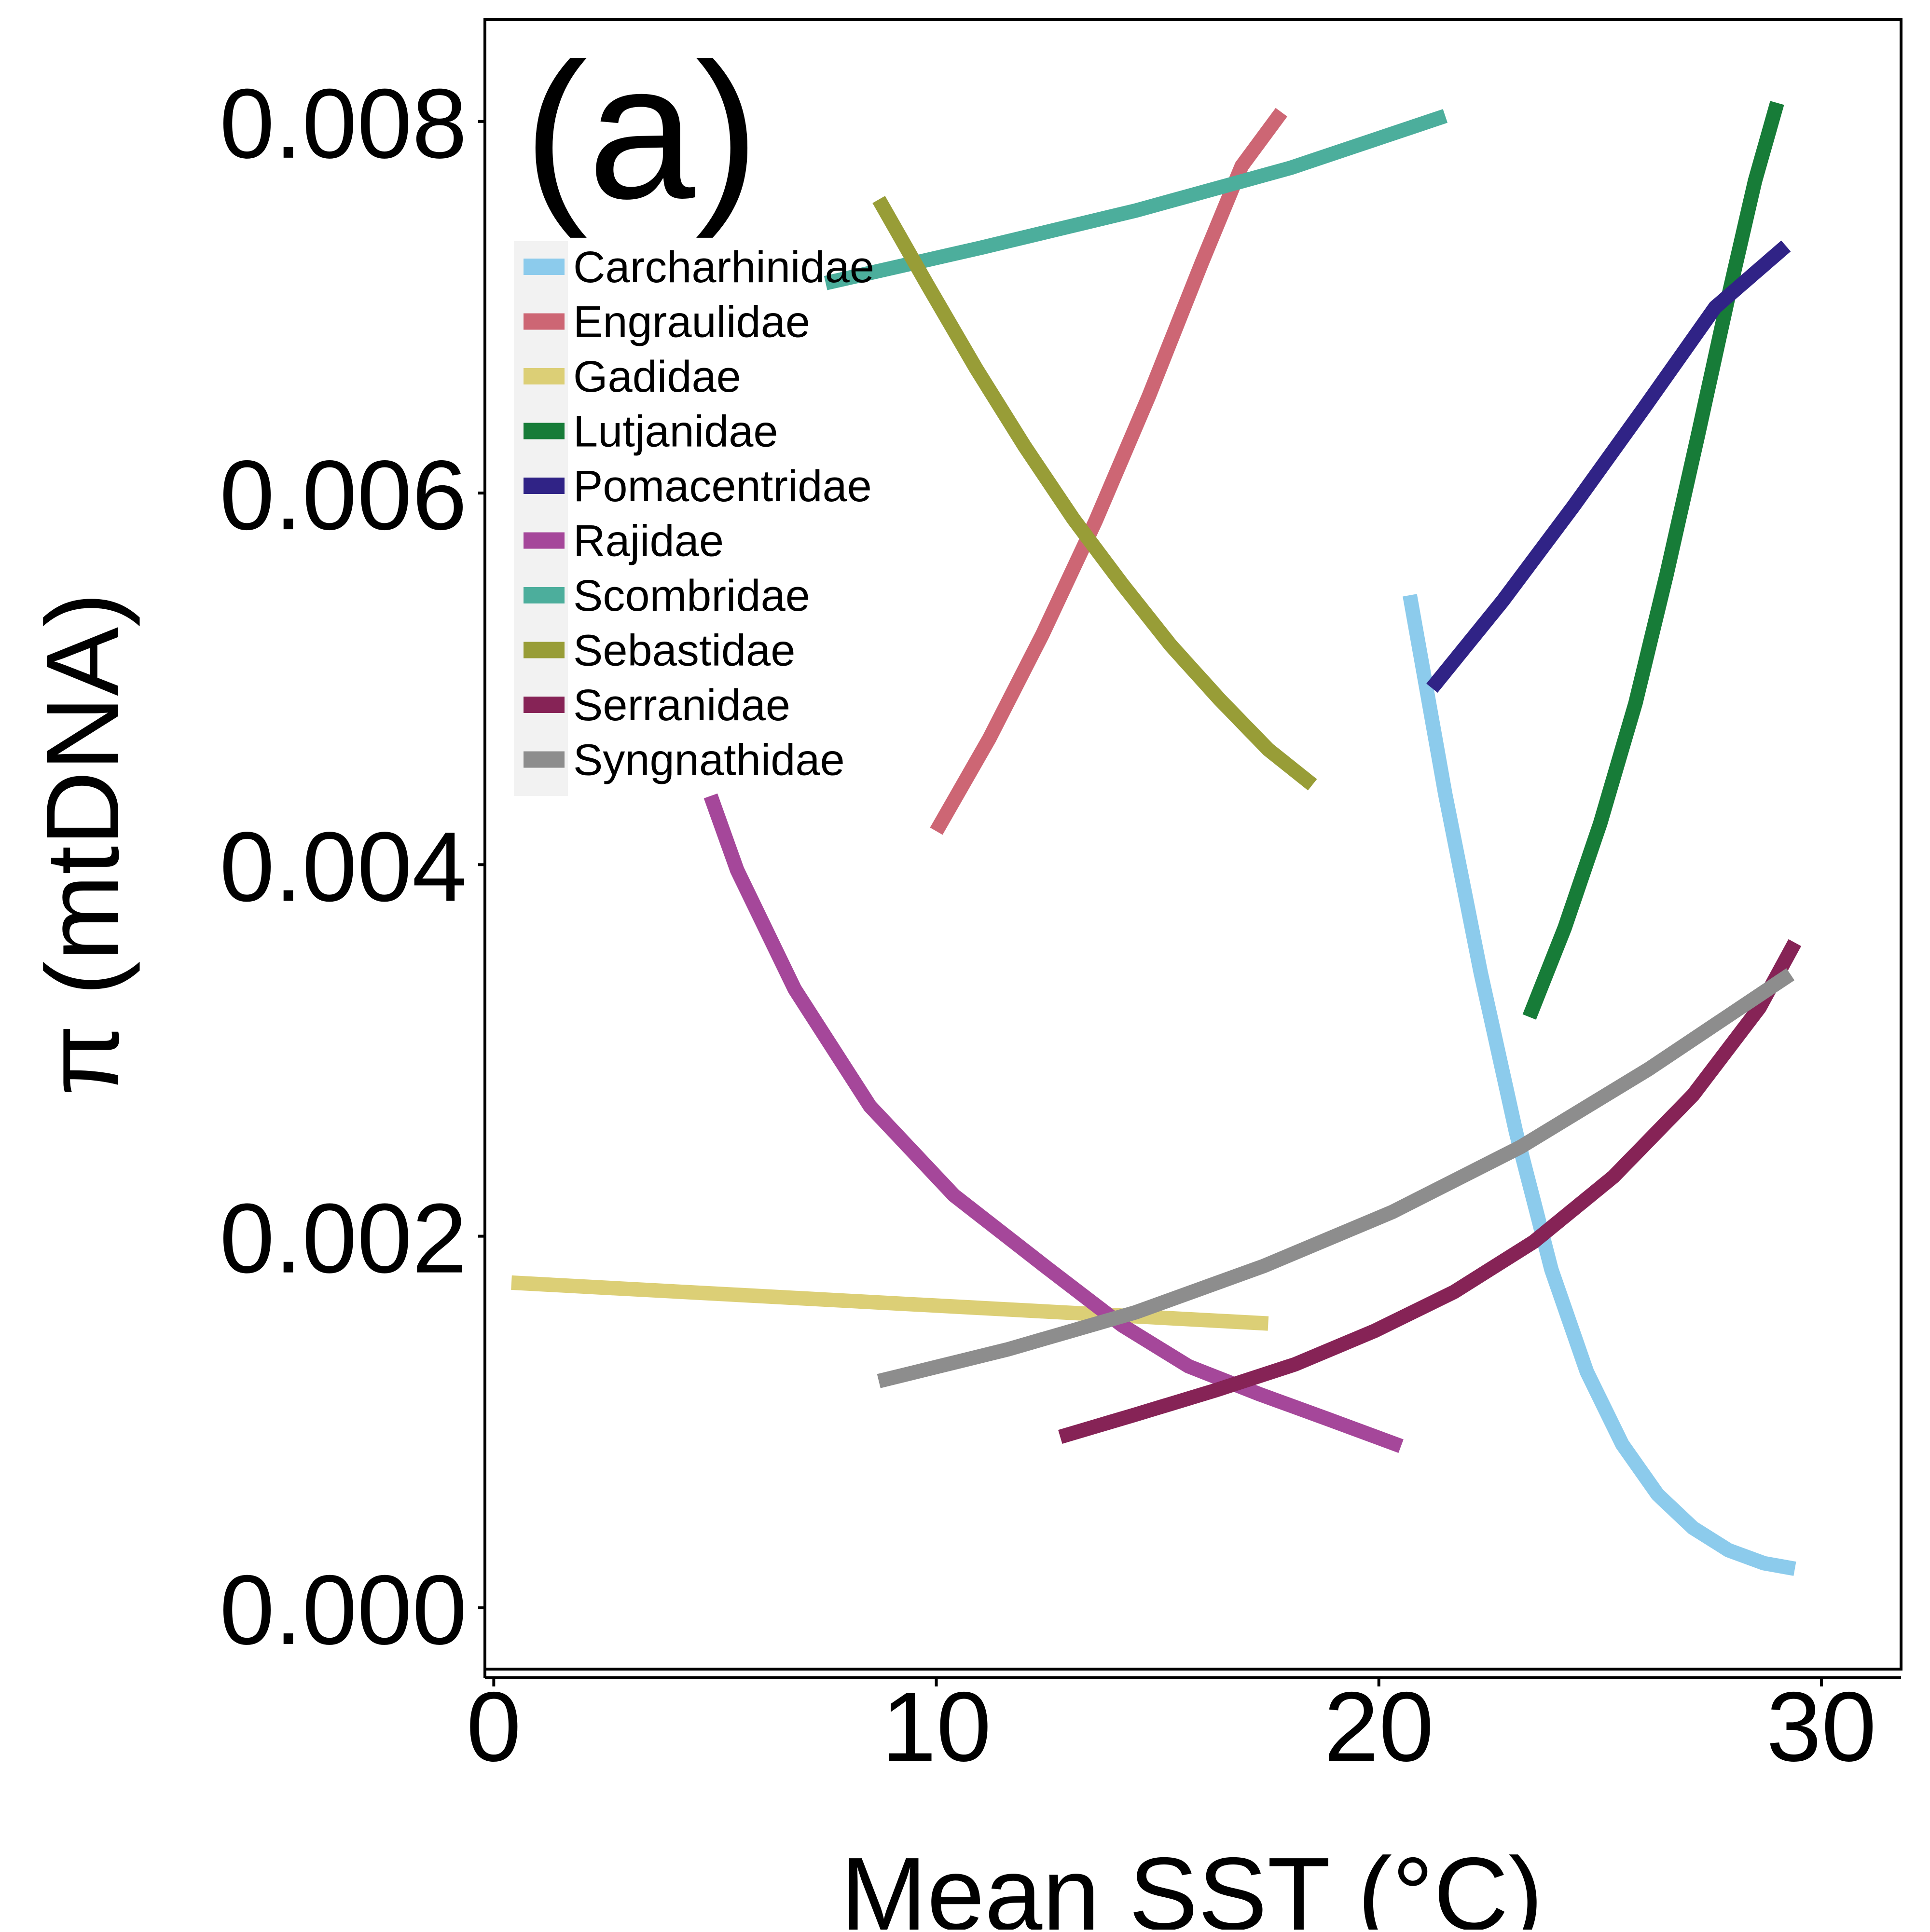 This screenshot has width=1930, height=1932. Describe the element at coordinates (691, 595) in the screenshot. I see `legend-label: Scombridae` at that location.